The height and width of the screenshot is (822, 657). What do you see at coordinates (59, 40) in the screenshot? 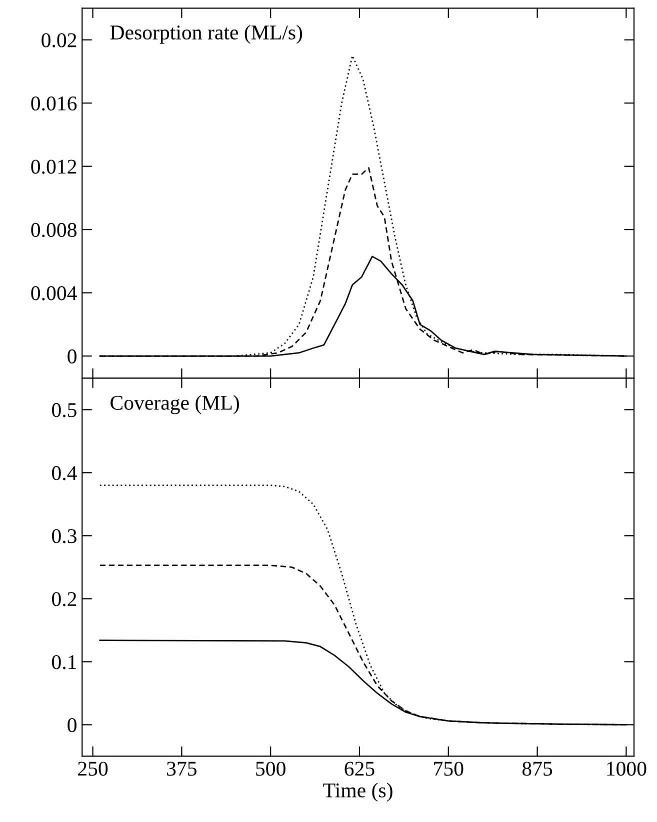
I see `y-tick-label: 0.02` at bounding box center [59, 40].